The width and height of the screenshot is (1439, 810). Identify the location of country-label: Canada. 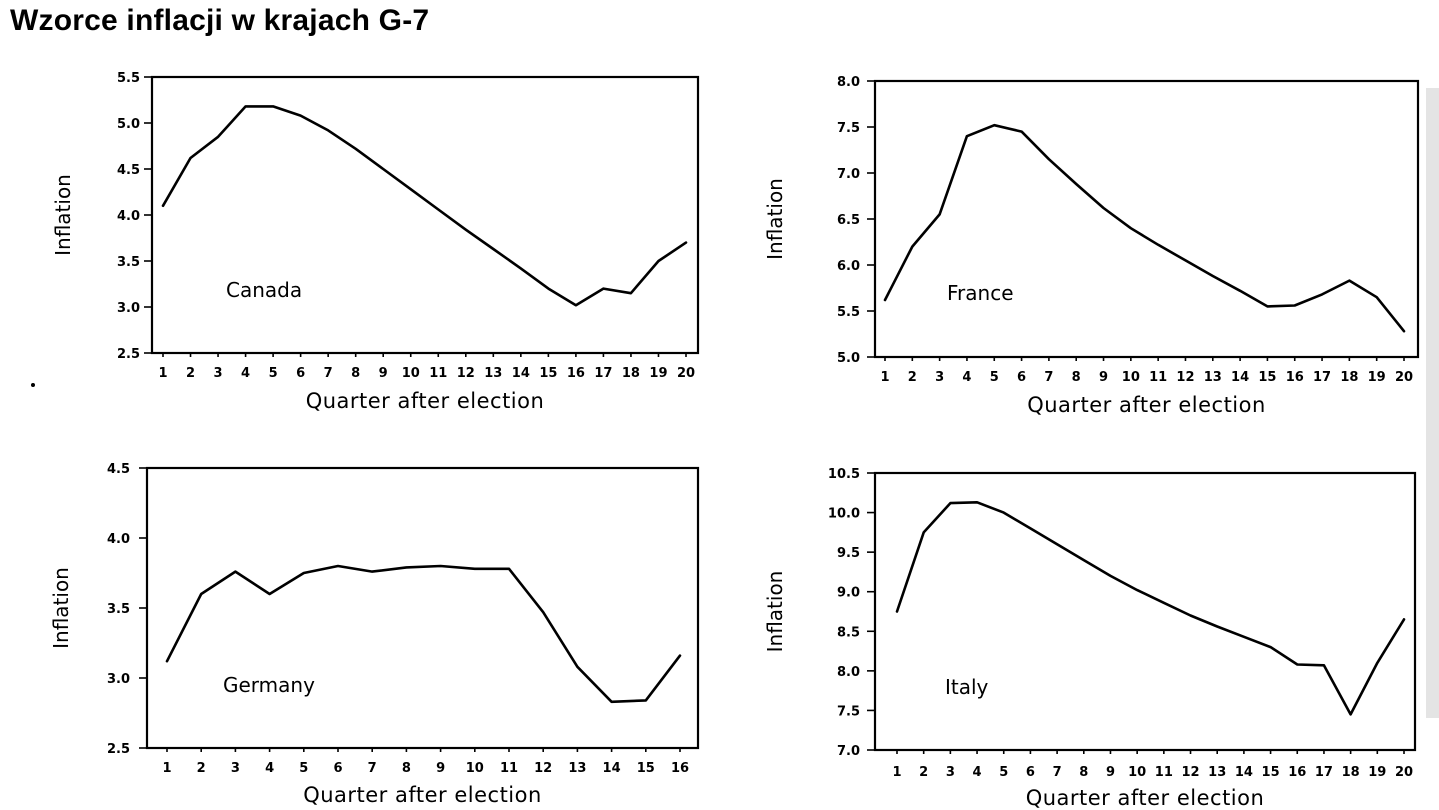
(264, 290).